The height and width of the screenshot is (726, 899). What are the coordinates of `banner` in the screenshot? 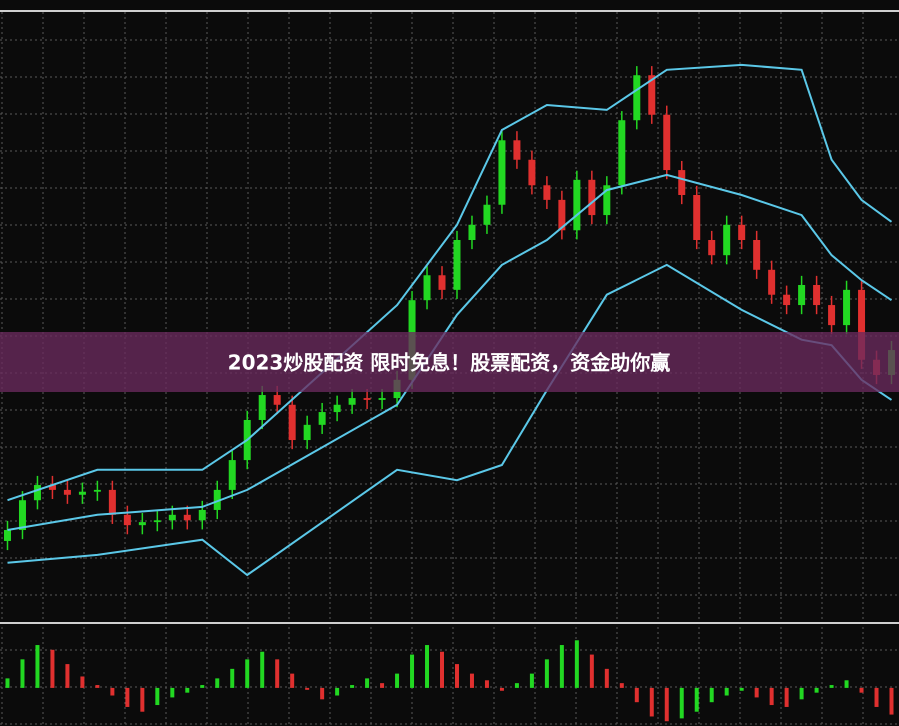 It's located at (449, 362).